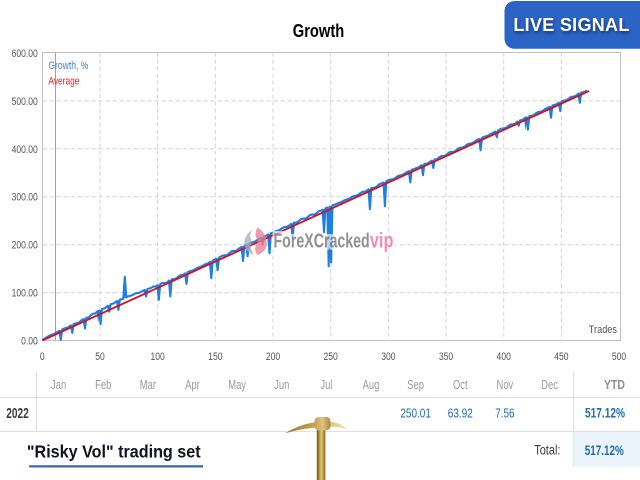 This screenshot has width=640, height=480. I want to click on svg-text: Feb, so click(103, 385).